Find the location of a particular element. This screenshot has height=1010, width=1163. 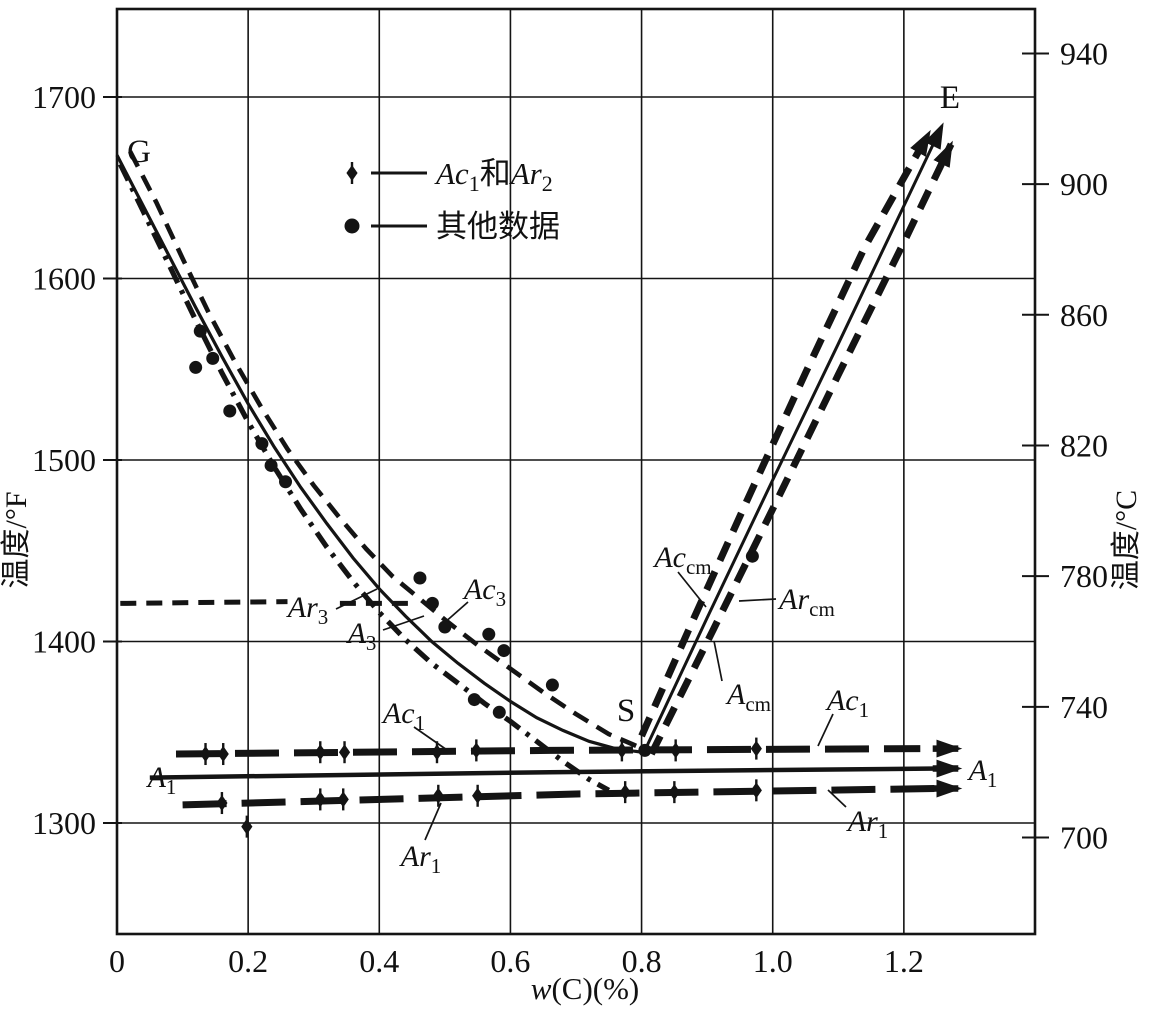

legend-dot-marker is located at coordinates (352, 226).